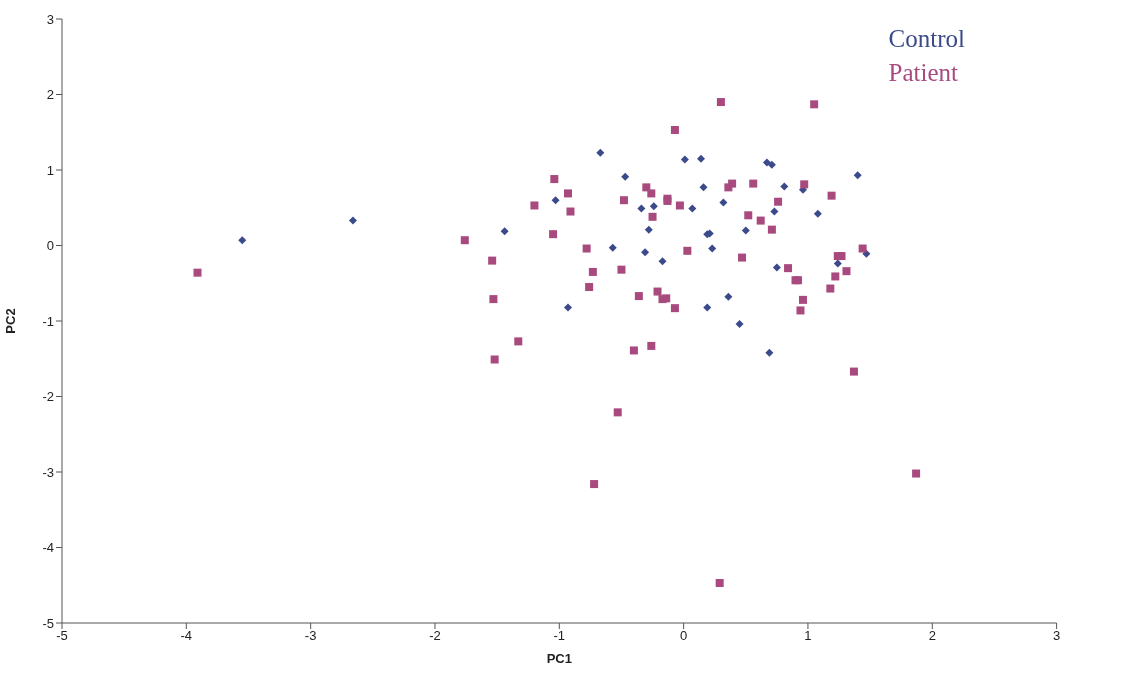 The height and width of the screenshot is (683, 1145). What do you see at coordinates (48, 321) in the screenshot?
I see `y-tick-label: -1` at bounding box center [48, 321].